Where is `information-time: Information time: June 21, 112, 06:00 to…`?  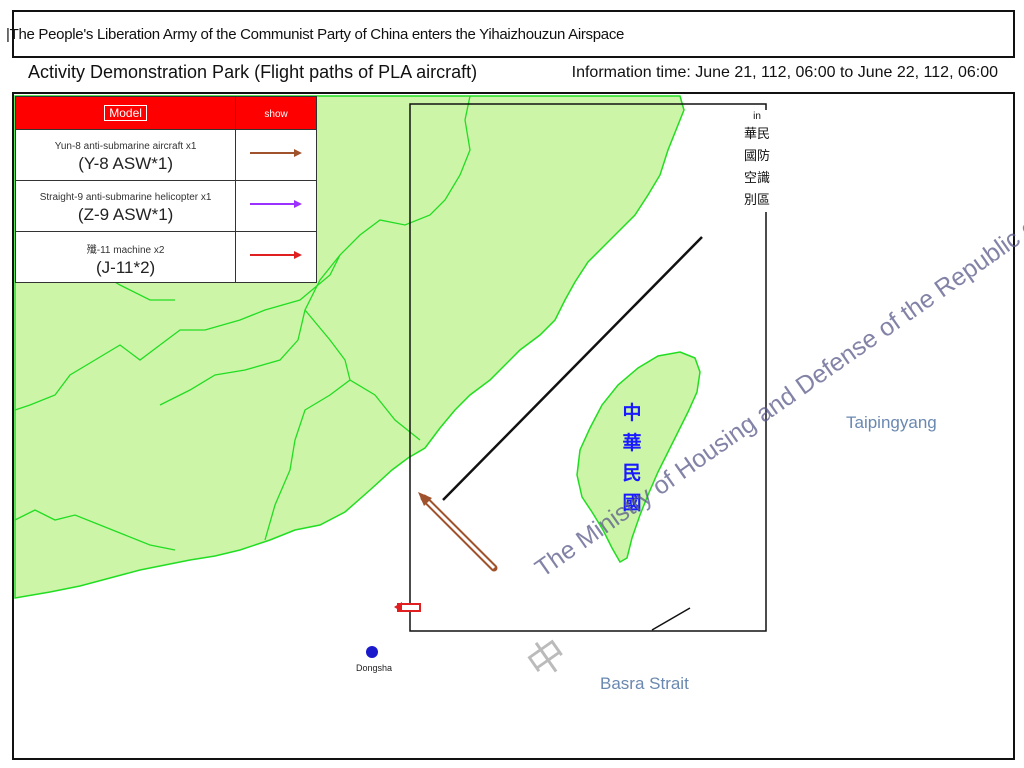 information-time: Information time: June 21, 112, 06:00 to… is located at coordinates (784, 72).